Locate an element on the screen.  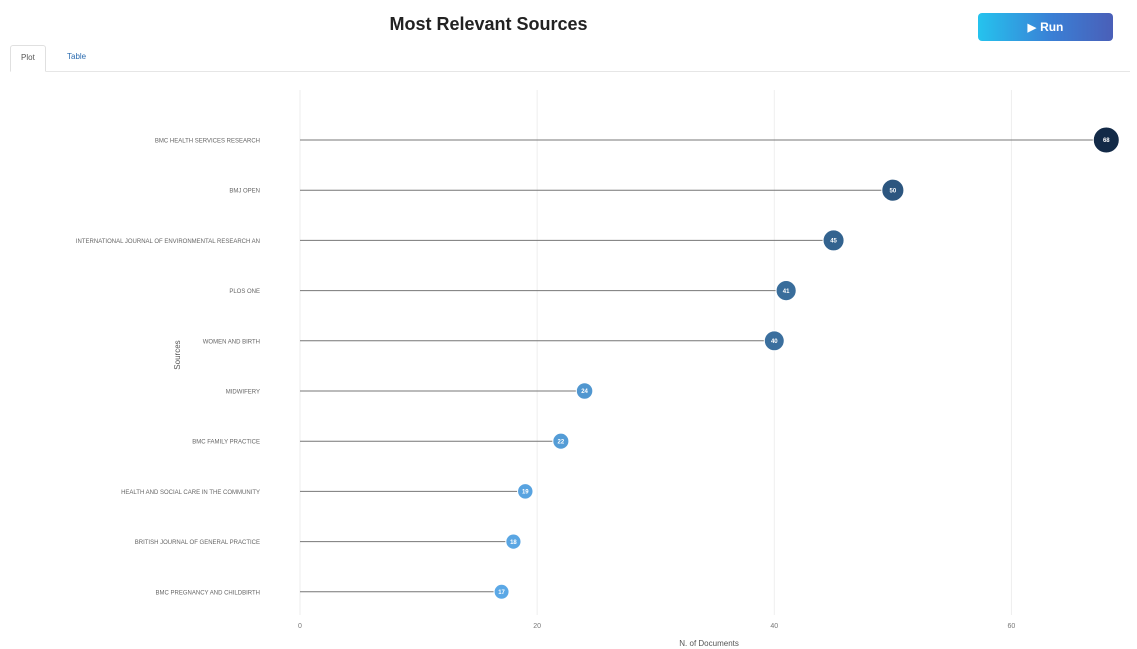
y-tick-label: BRITISH JOURNAL OF GENERAL PRACTICE is located at coordinates (197, 543).